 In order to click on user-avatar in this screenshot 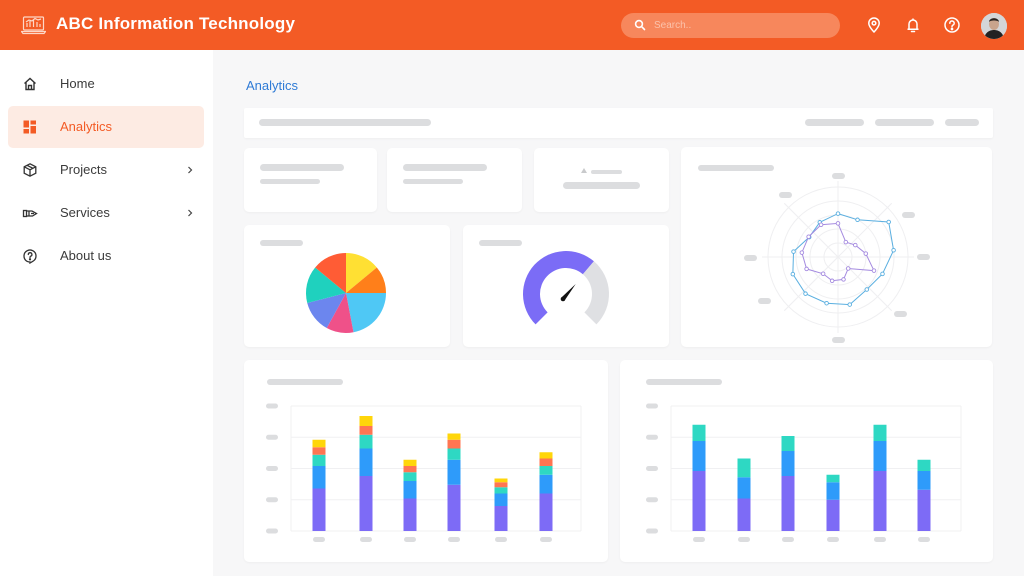, I will do `click(994, 26)`.